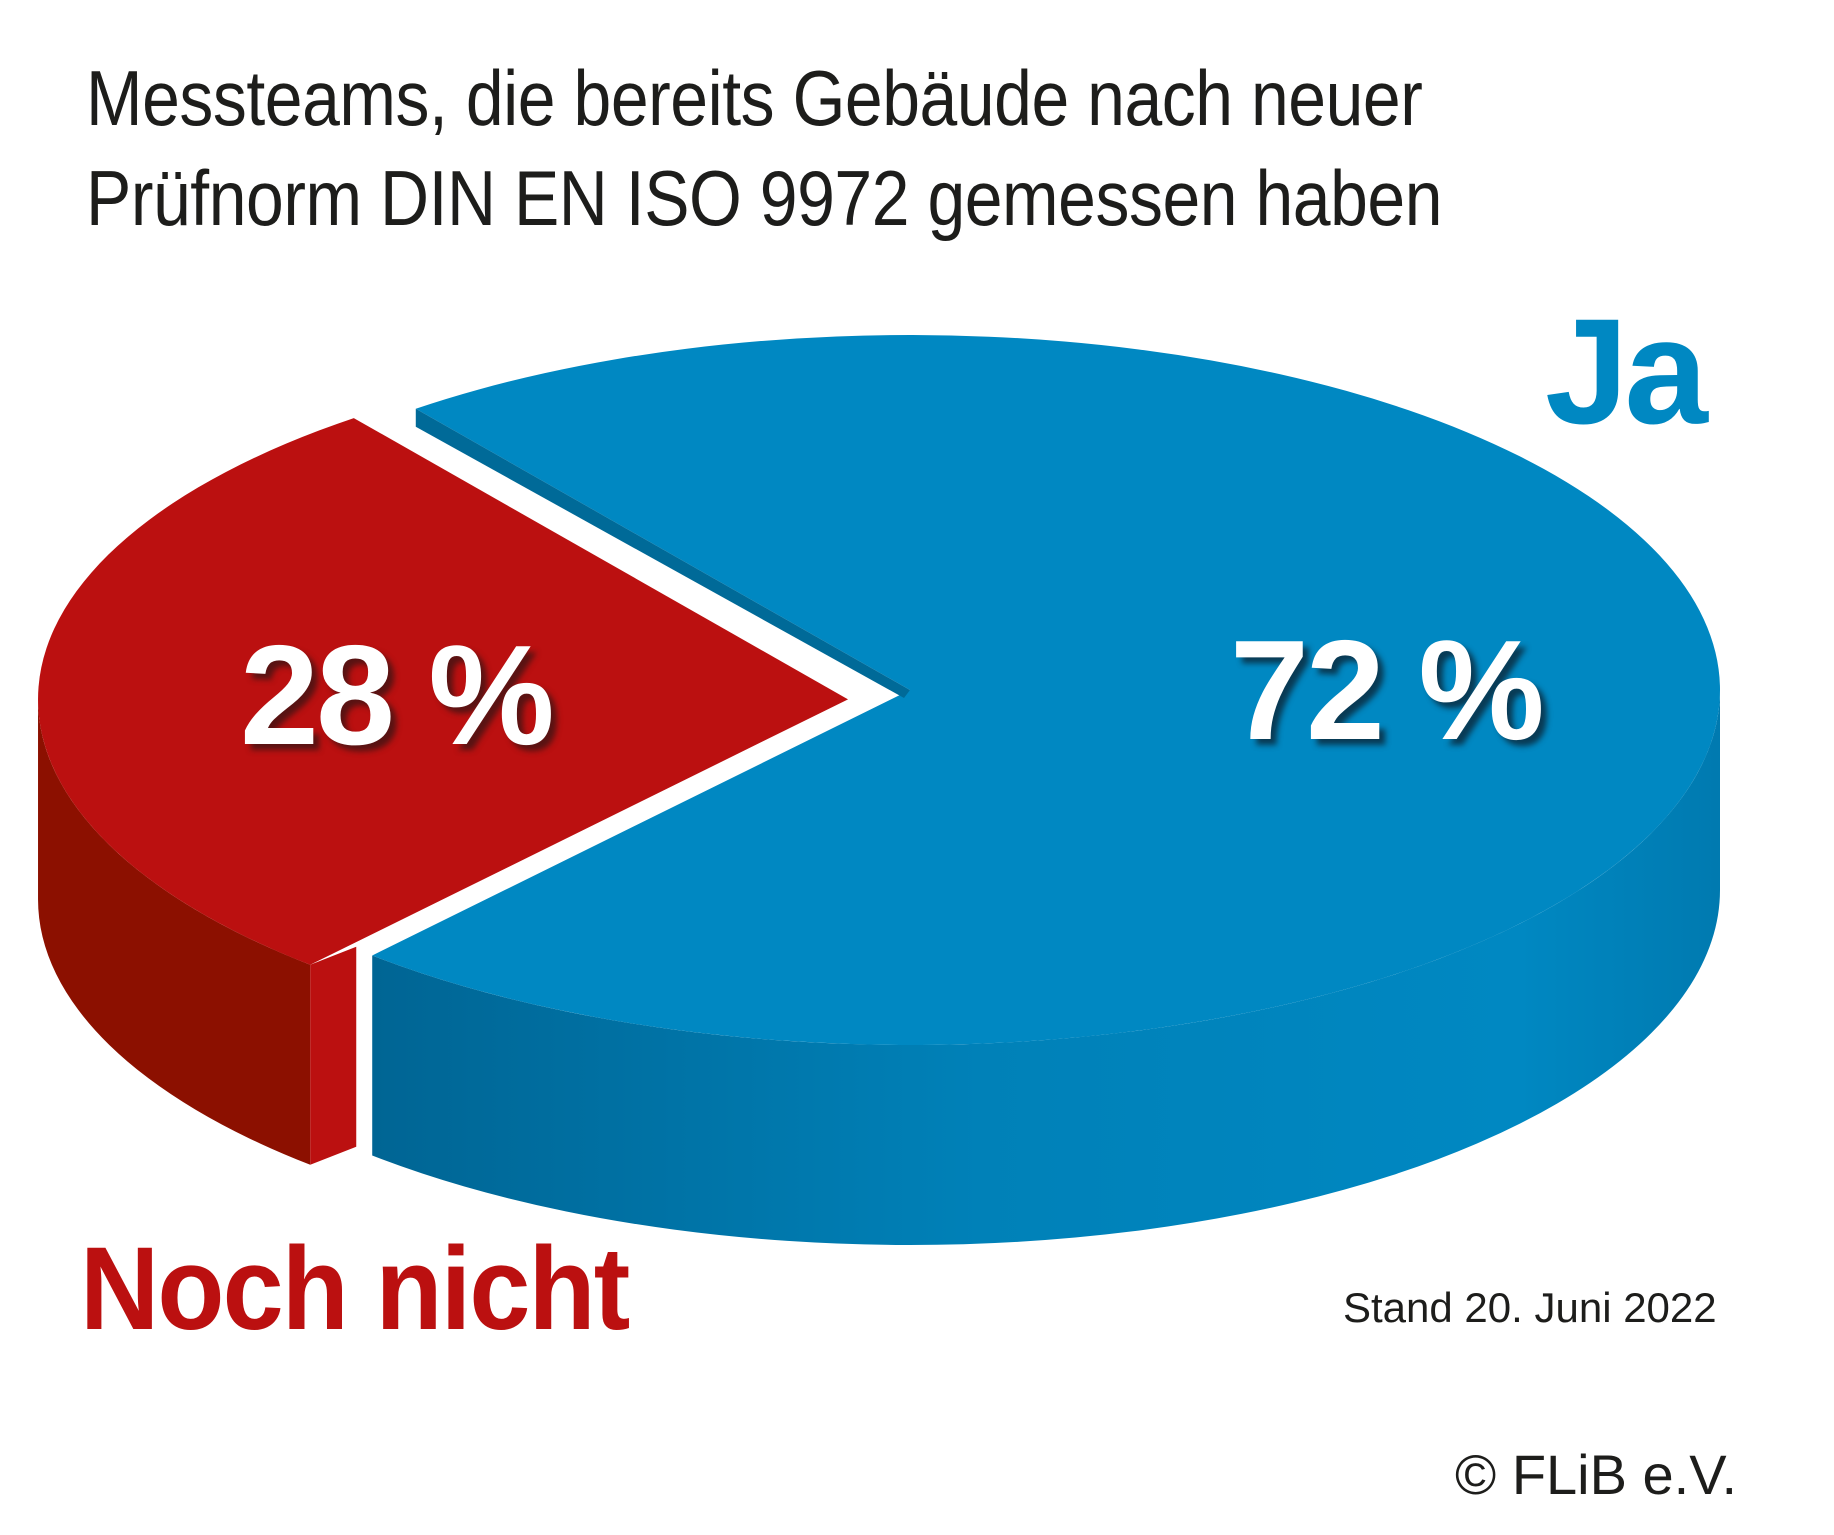  I want to click on legend-label-noch-nicht: Noch nicht, so click(355, 1289).